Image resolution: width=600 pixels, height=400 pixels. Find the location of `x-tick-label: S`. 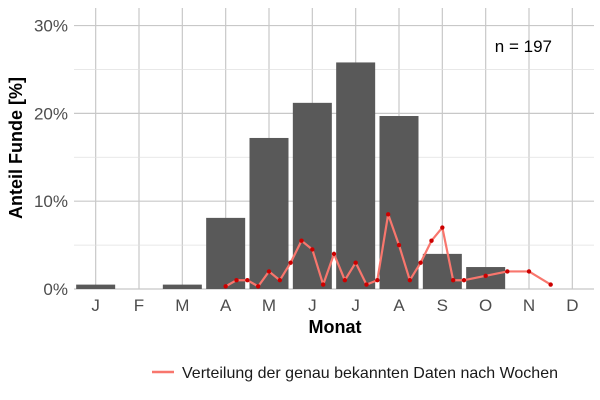

x-tick-label: S is located at coordinates (442, 305).